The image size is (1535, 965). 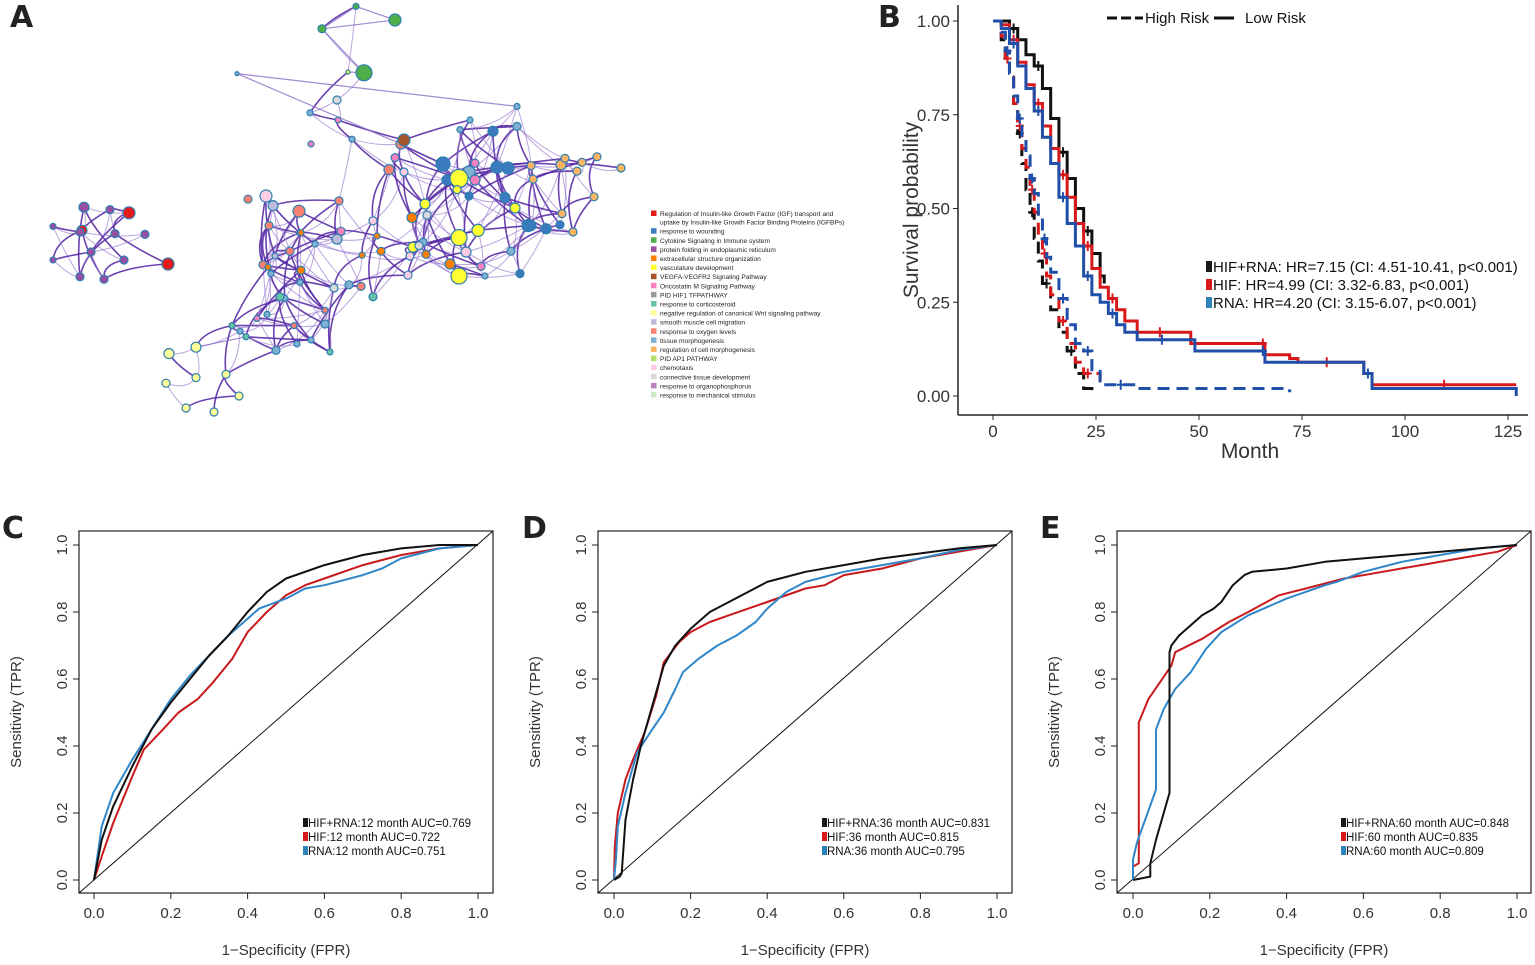 I want to click on x-axis-label: 1−Specificity (FPR), so click(x=805, y=950).